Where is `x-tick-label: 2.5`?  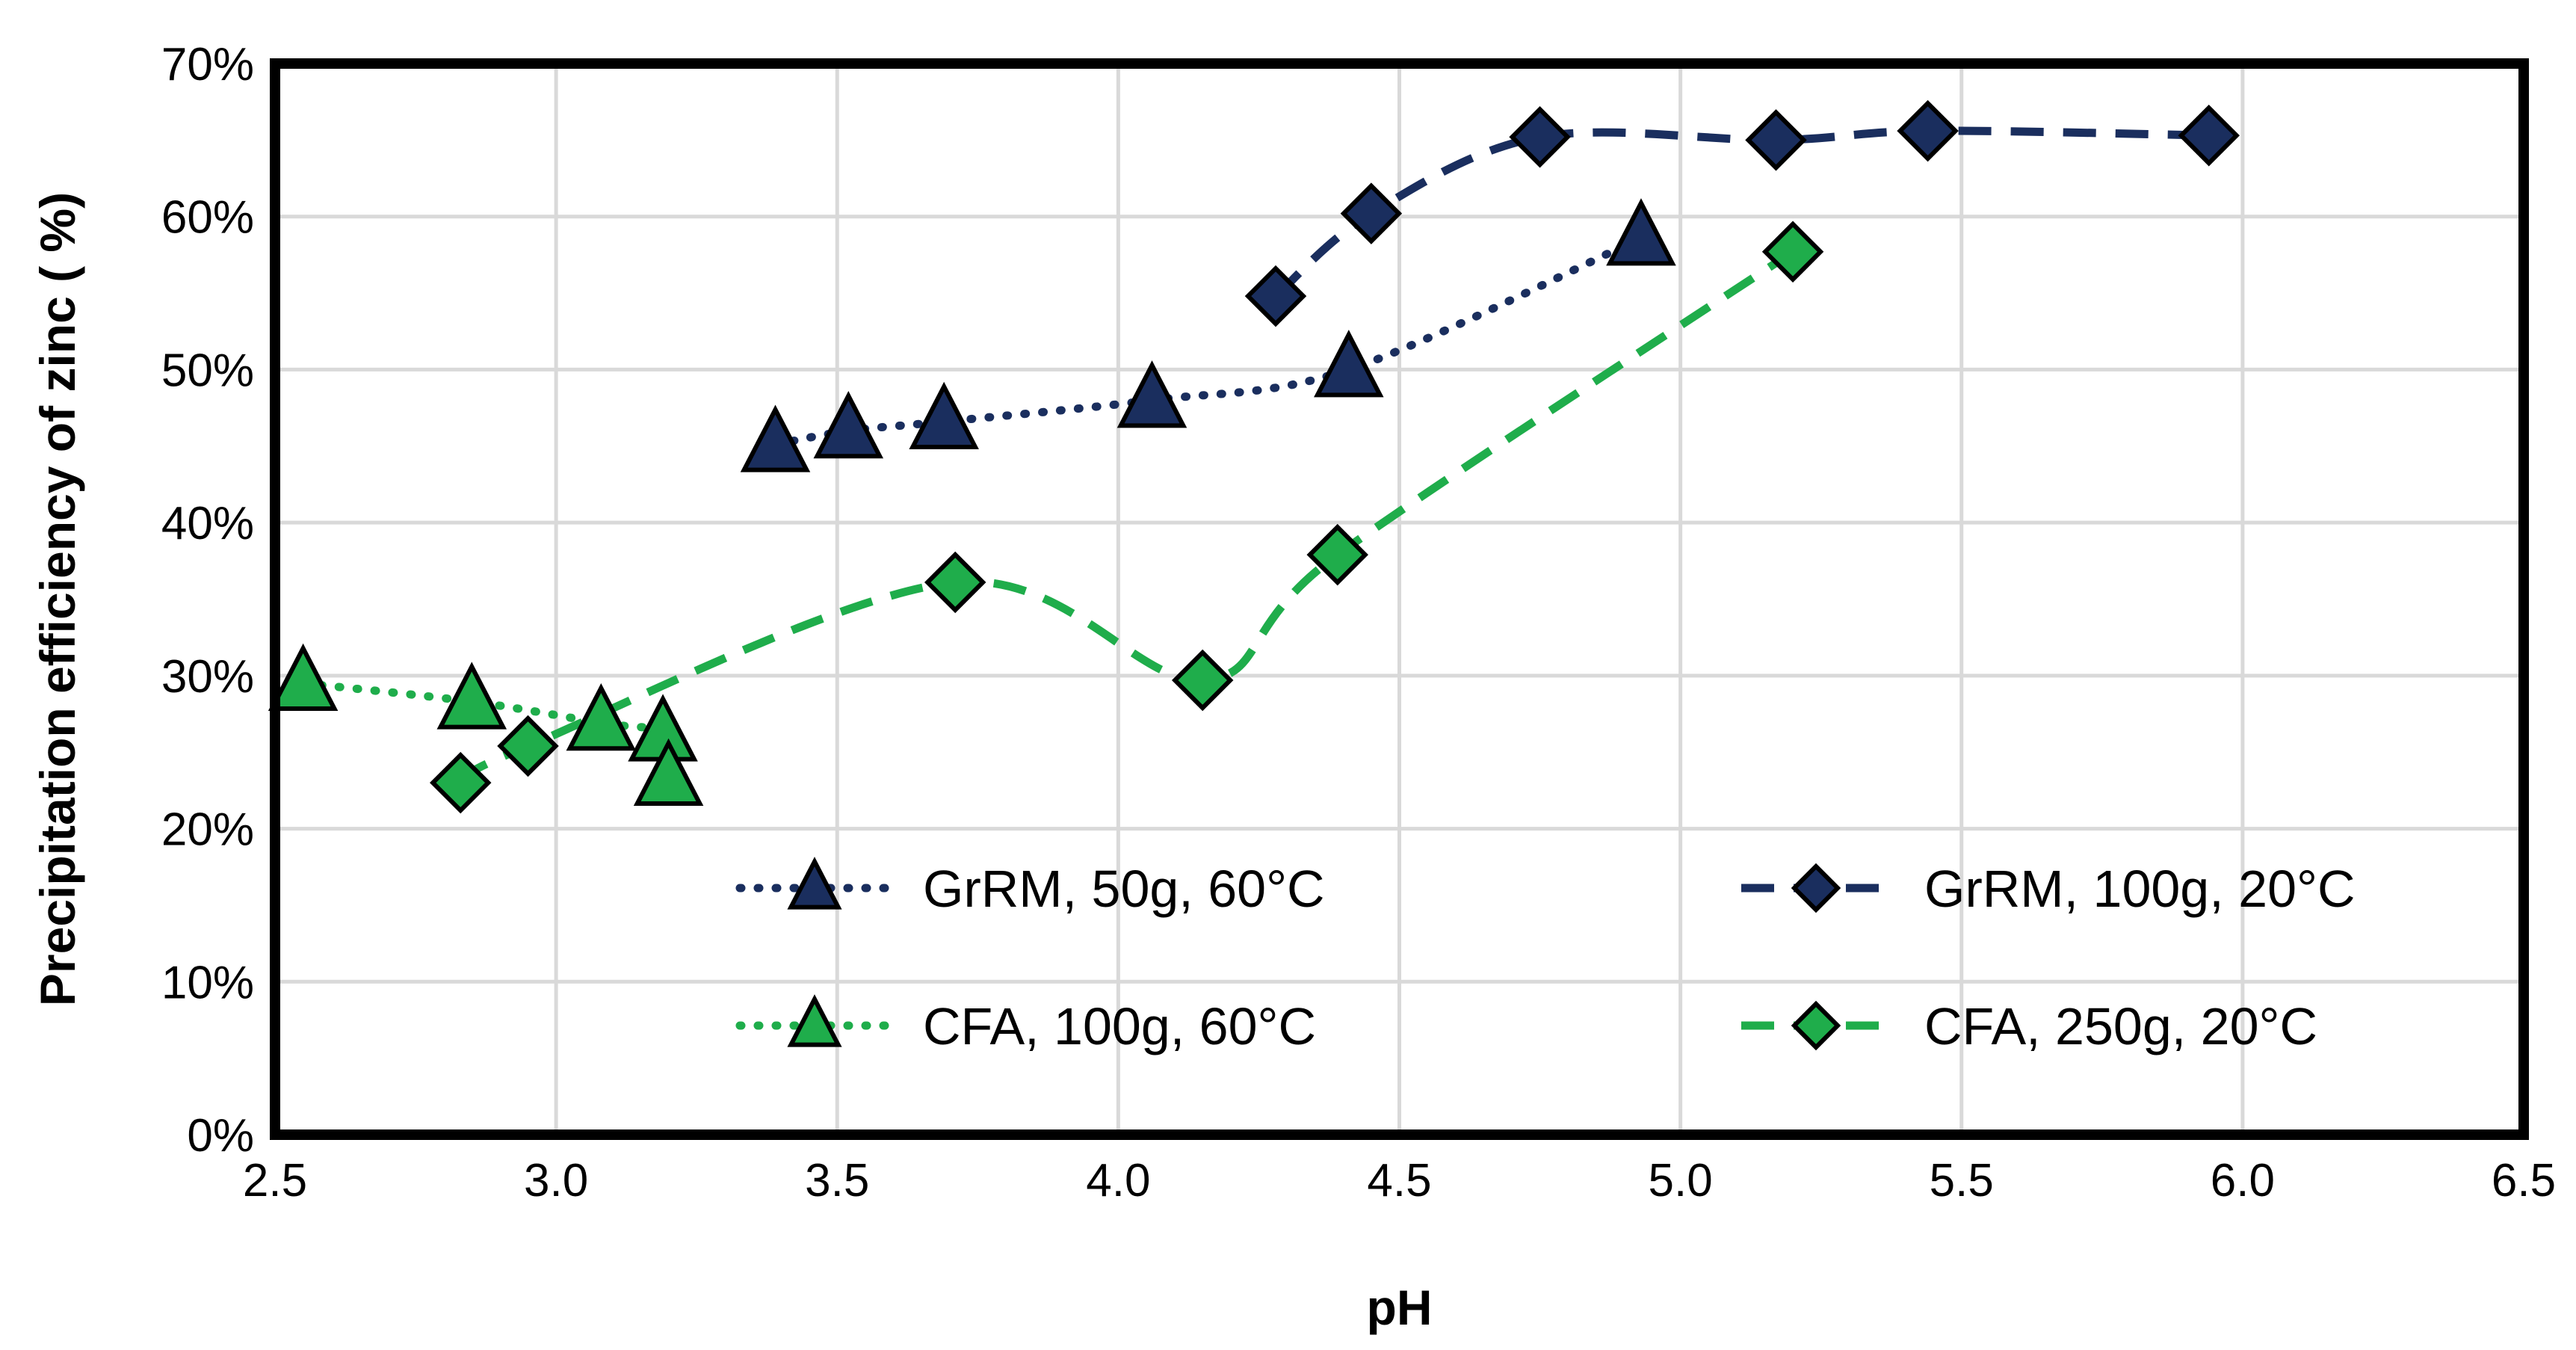 x-tick-label: 2.5 is located at coordinates (275, 1180).